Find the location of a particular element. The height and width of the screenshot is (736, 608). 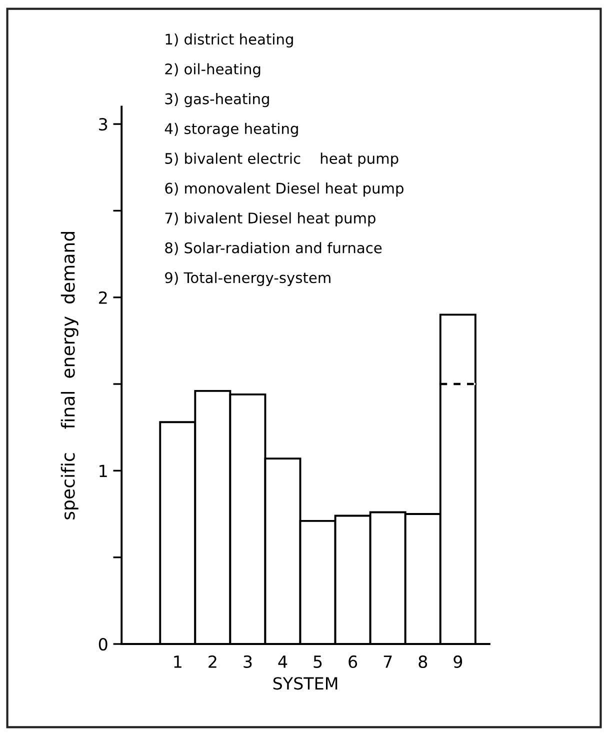

x-tick-label: 6 is located at coordinates (353, 661).